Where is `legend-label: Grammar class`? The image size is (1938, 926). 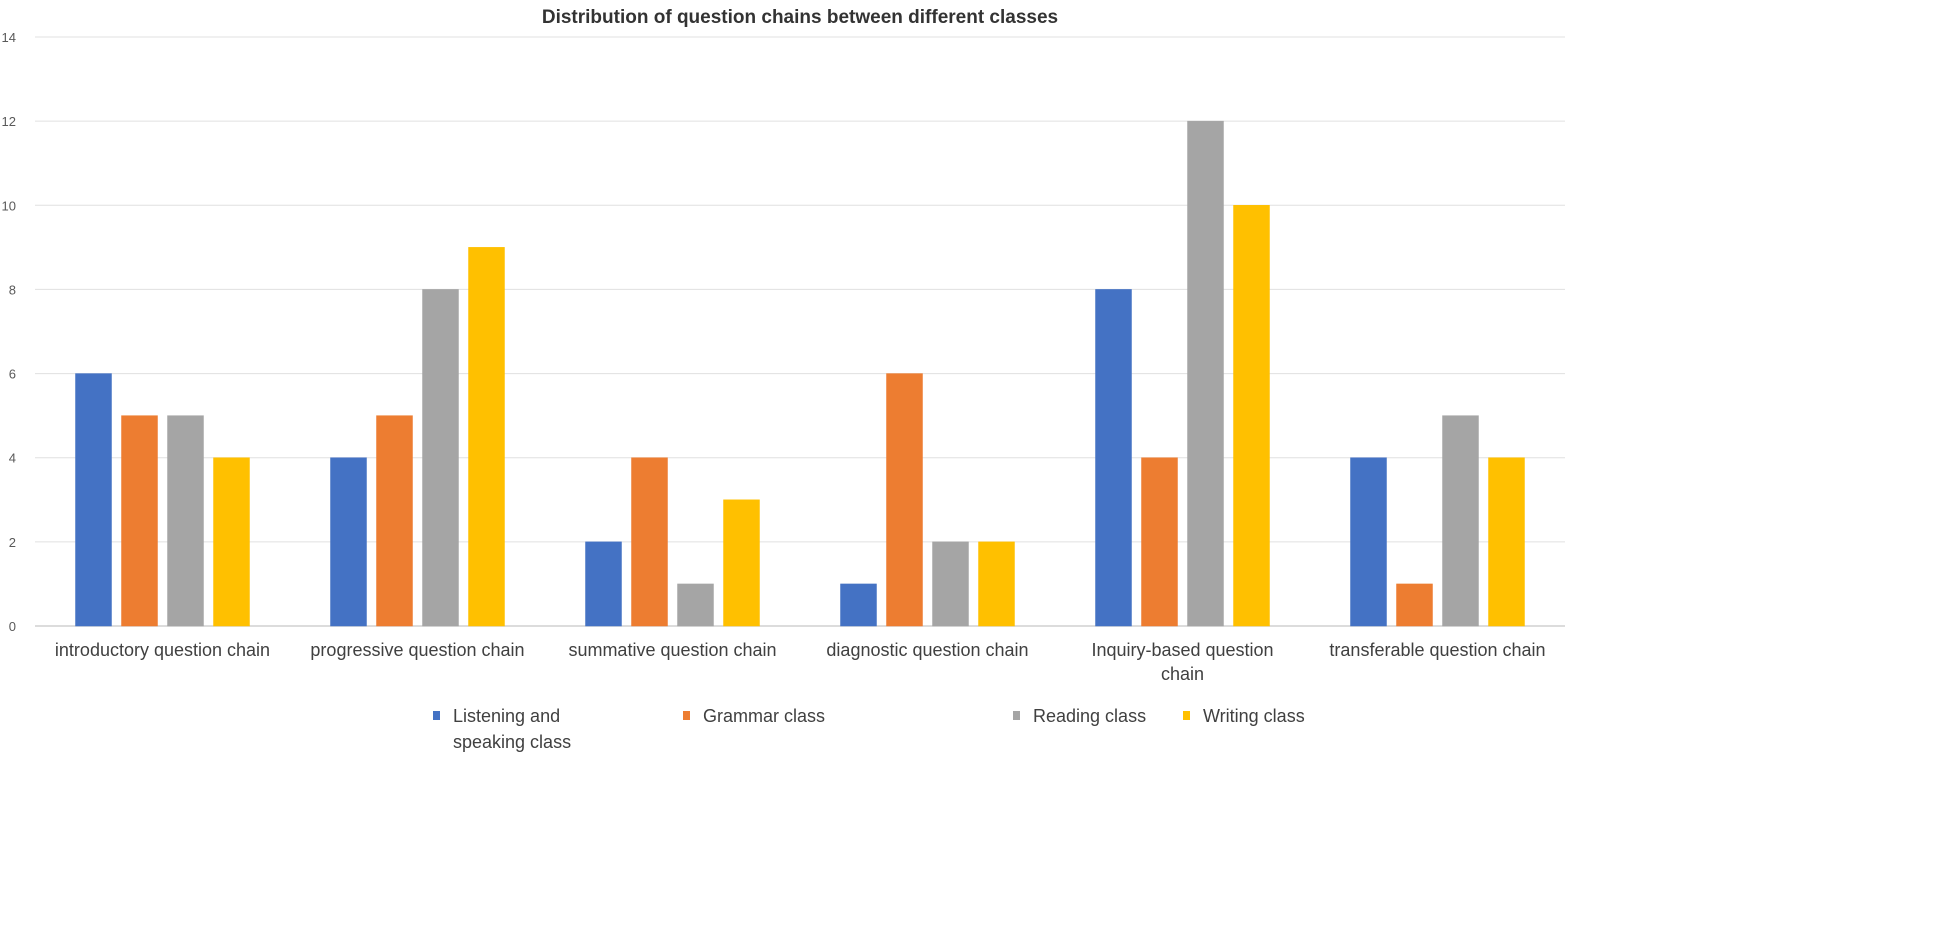
legend-label: Grammar class is located at coordinates (764, 716).